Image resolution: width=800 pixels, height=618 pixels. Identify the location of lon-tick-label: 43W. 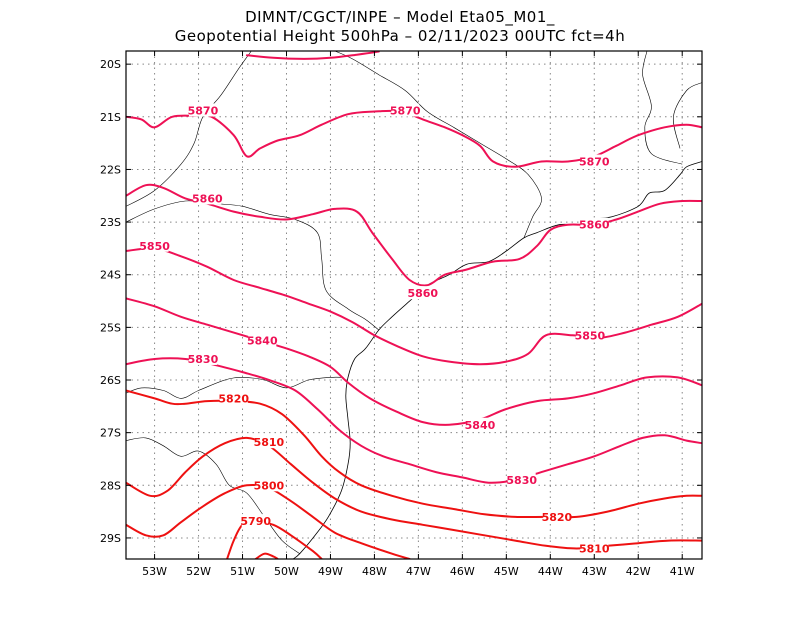
(594, 571).